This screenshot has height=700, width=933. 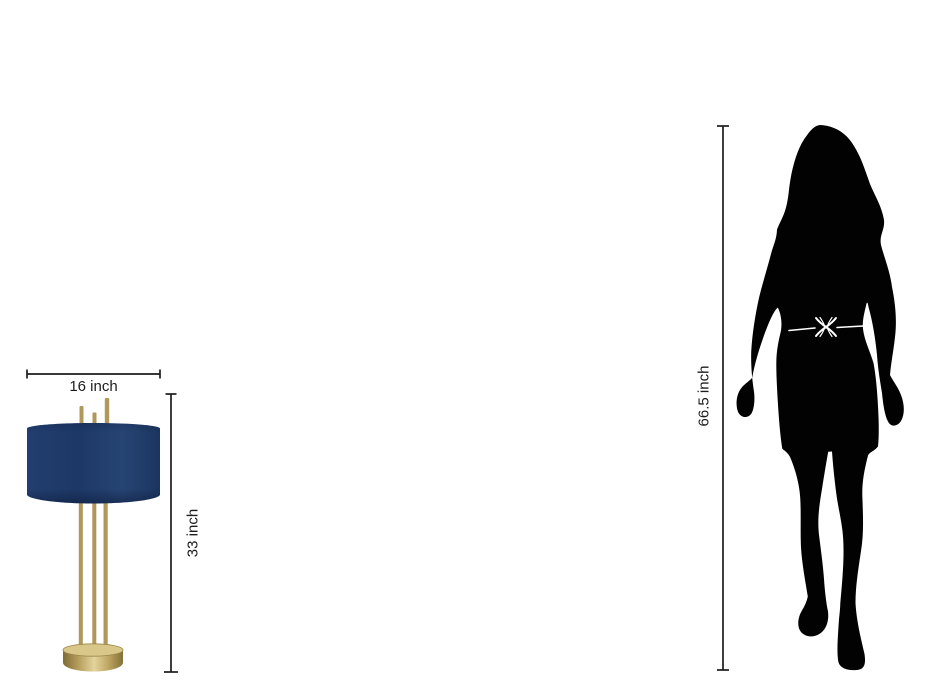 I want to click on figure-height-label: 66.5 inch, so click(x=704, y=396).